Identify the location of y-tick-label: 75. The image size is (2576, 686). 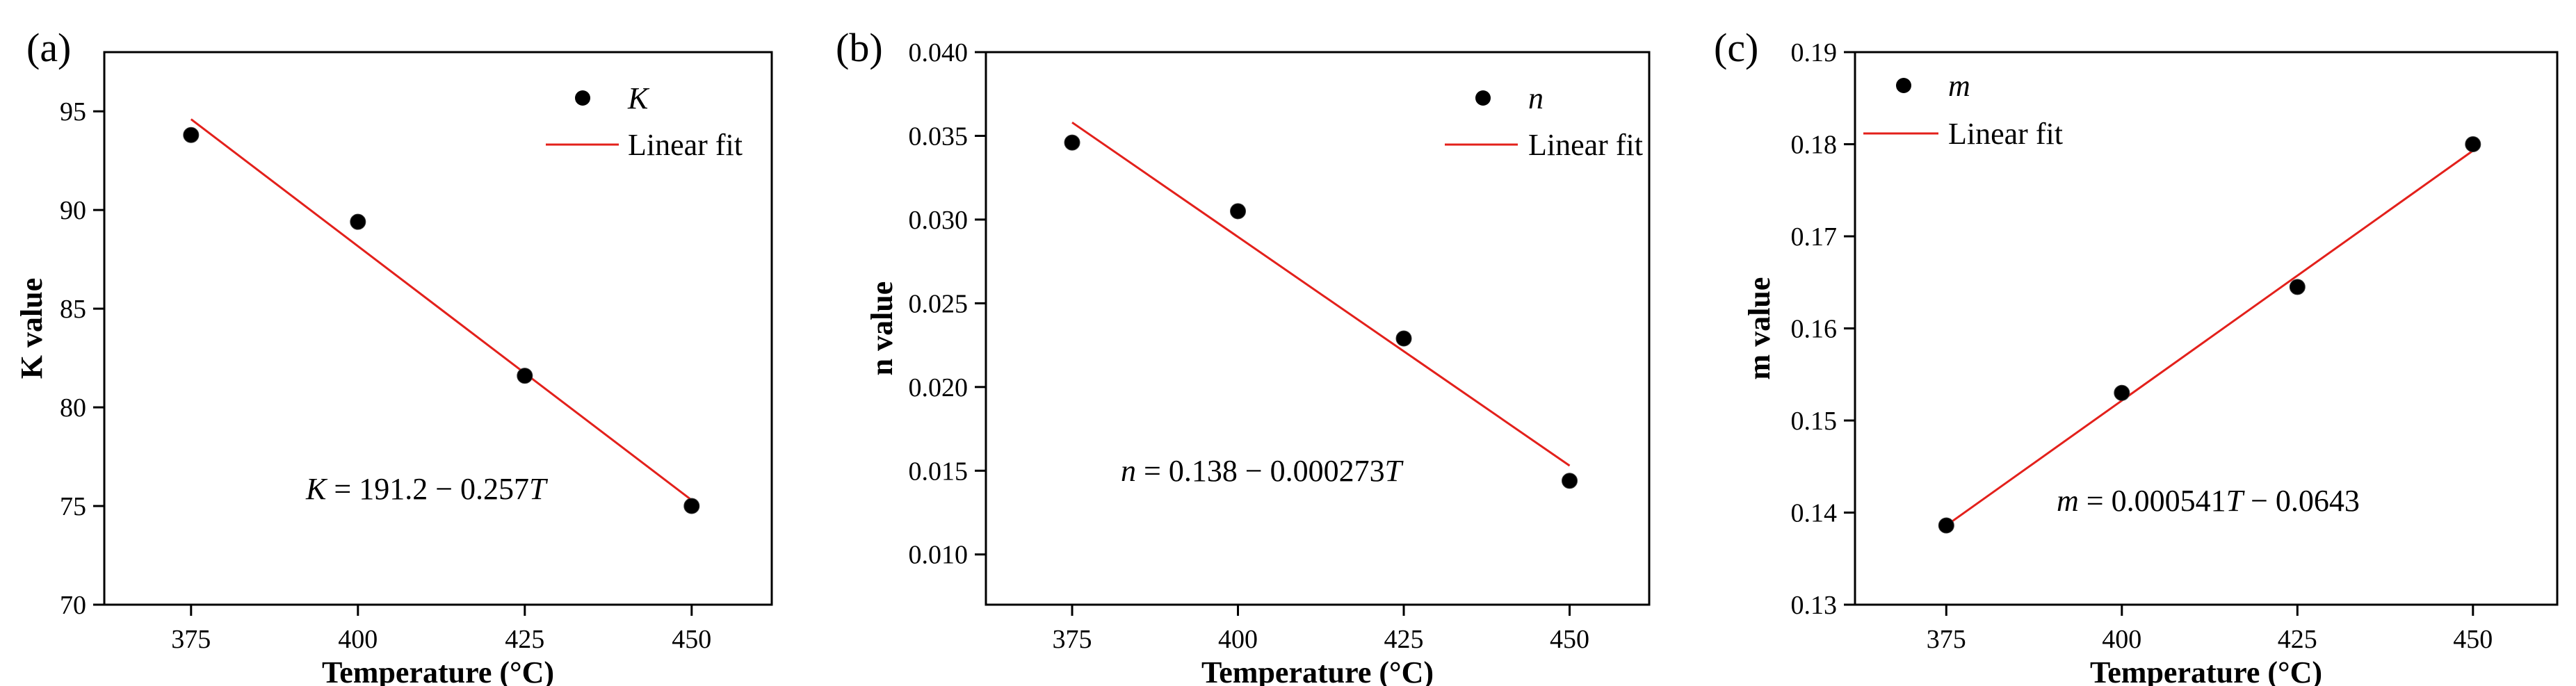
(73, 506).